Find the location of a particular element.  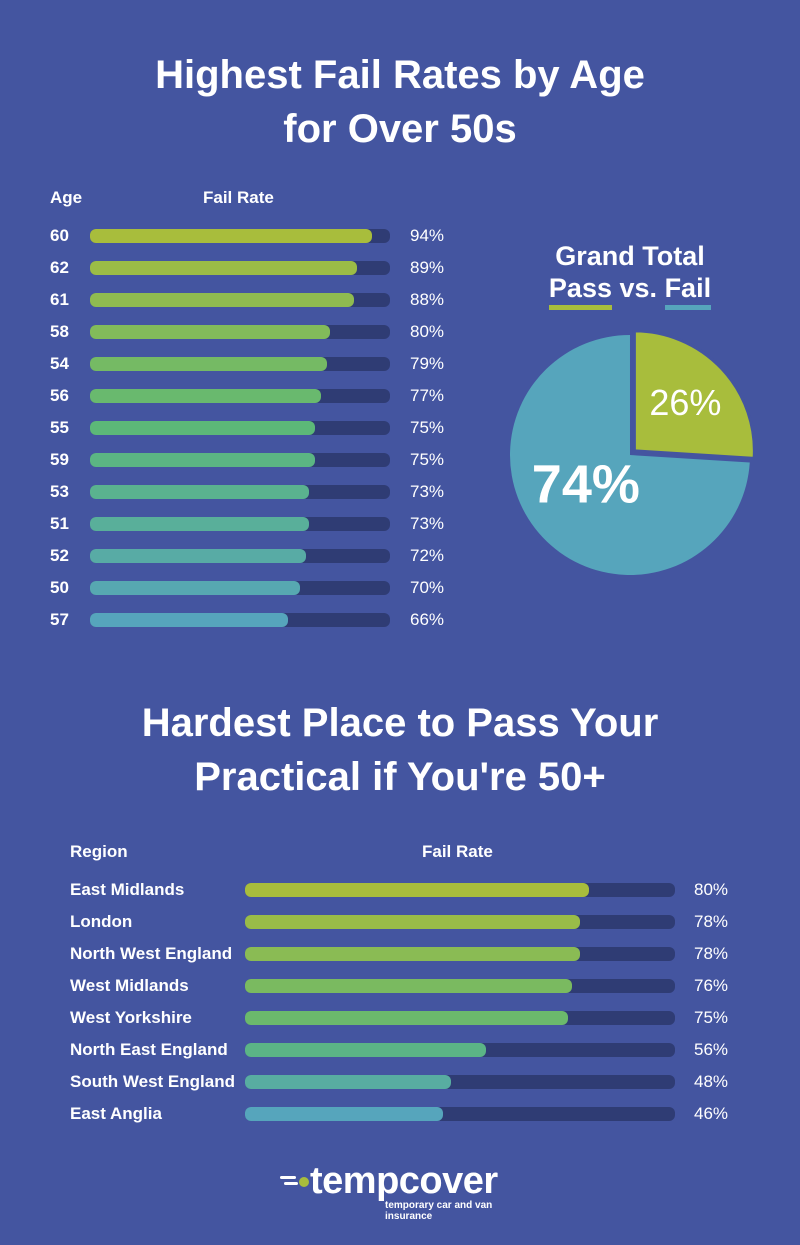

region-label: East Midlands is located at coordinates (127, 889).